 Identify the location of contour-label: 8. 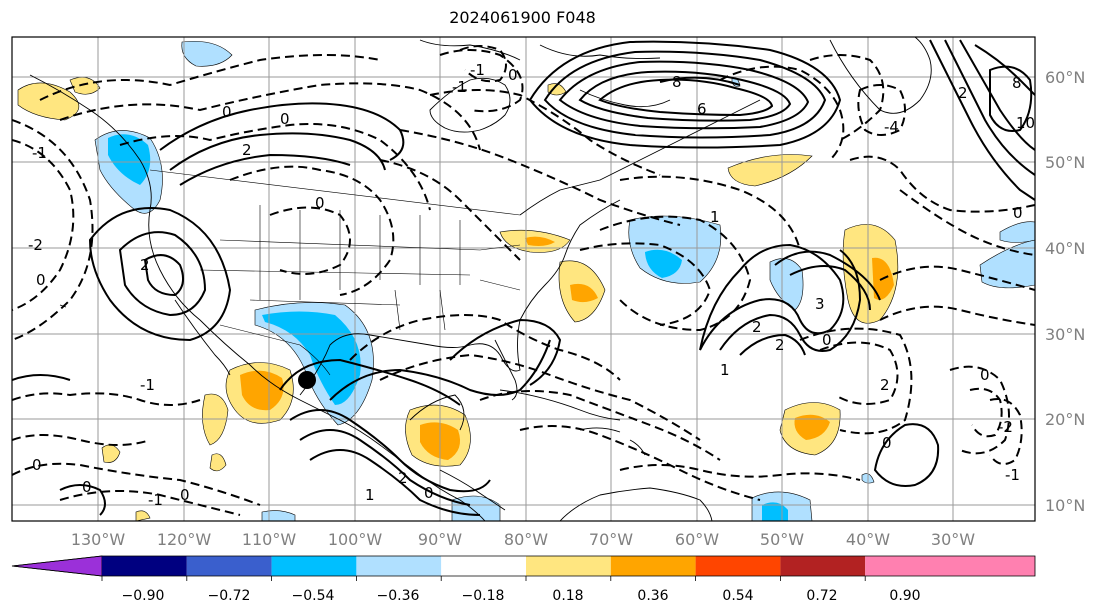
(1017, 83).